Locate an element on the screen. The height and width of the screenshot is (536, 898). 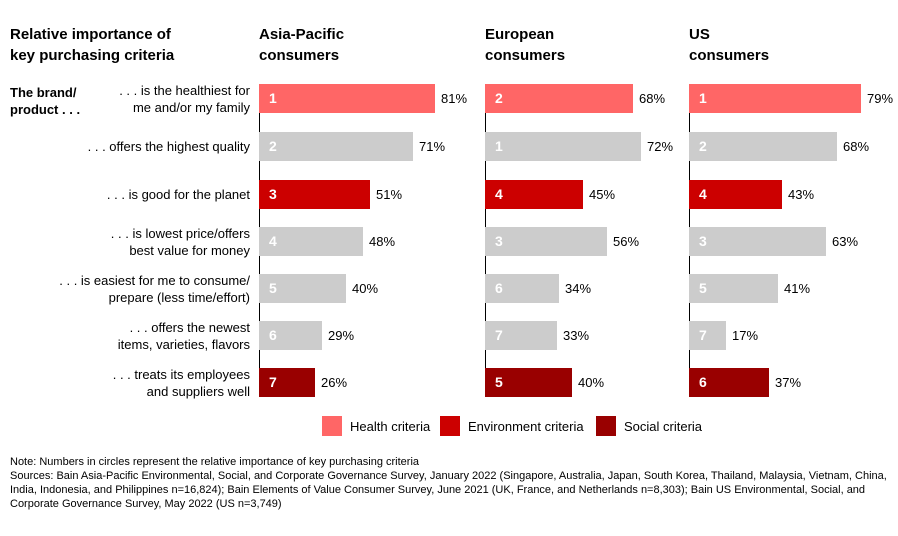
data-label: 26% is located at coordinates (334, 382).